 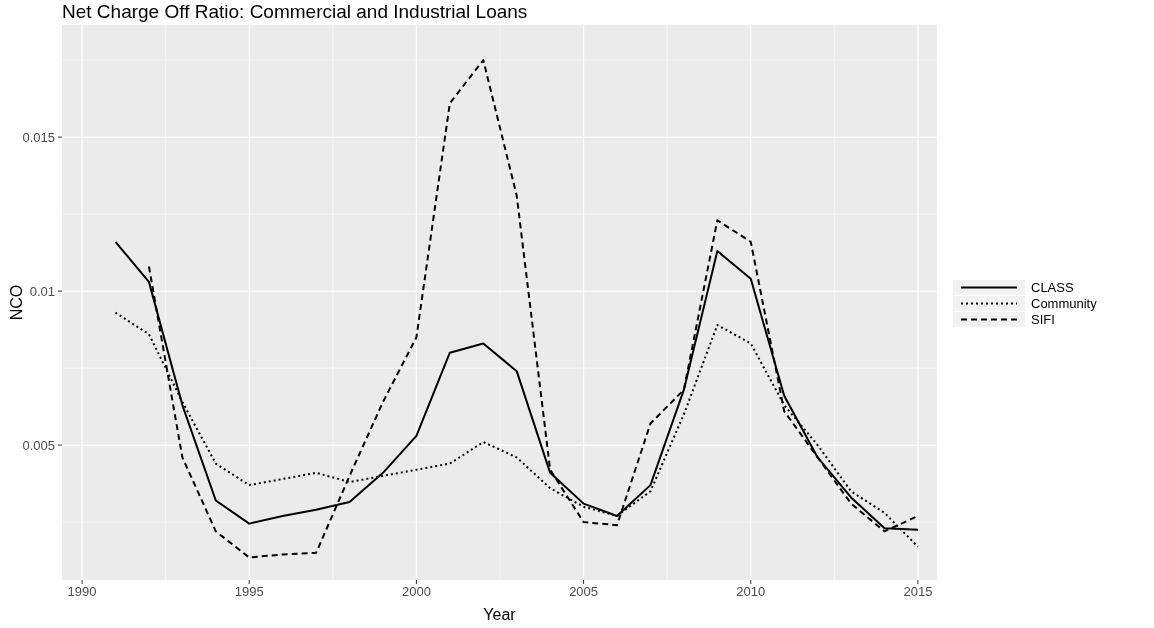 What do you see at coordinates (295, 11) in the screenshot?
I see `chart-title: Net Charge Off Ratio: Commercial and Industrial Loans` at bounding box center [295, 11].